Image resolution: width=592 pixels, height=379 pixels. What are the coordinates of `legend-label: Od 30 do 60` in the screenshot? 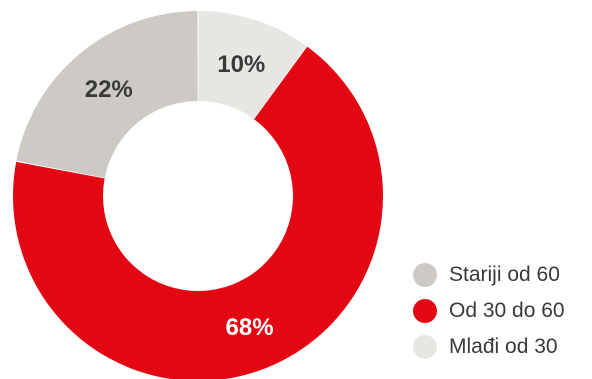 It's located at (507, 310).